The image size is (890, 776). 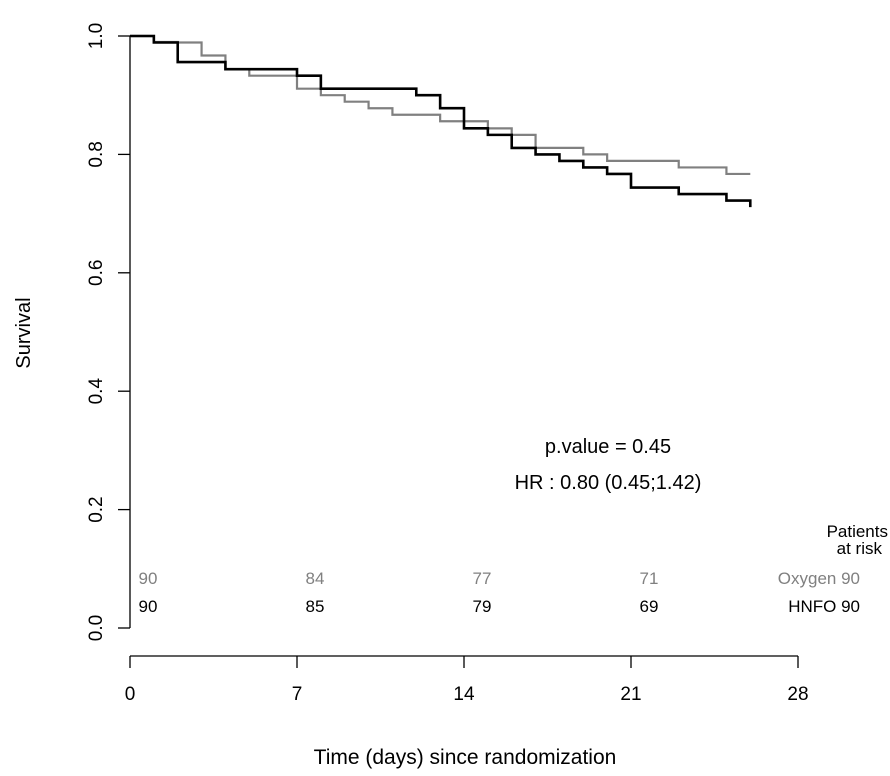 What do you see at coordinates (148, 578) in the screenshot?
I see `risk-count-oxygen: 90` at bounding box center [148, 578].